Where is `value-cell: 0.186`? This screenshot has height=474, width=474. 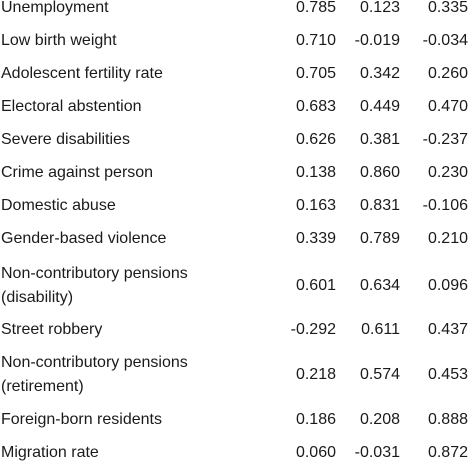
value-cell: 0.186 is located at coordinates (315, 419).